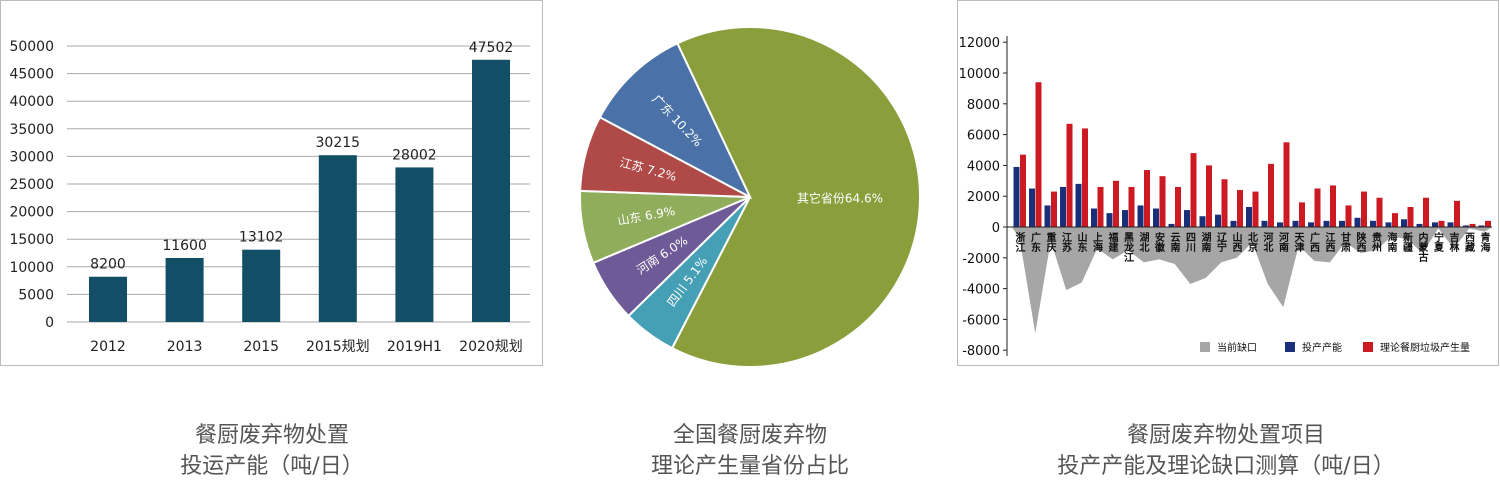 The width and height of the screenshot is (1500, 482). What do you see at coordinates (983, 166) in the screenshot?
I see `y-tick-label: 4000` at bounding box center [983, 166].